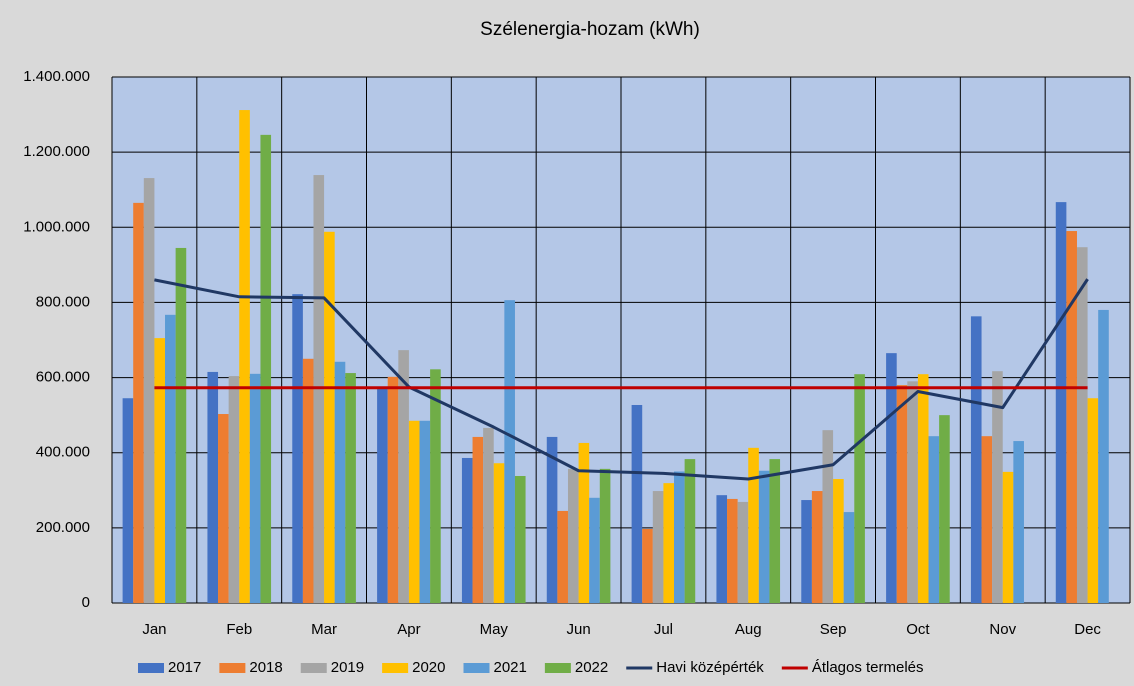  Describe the element at coordinates (428, 667) in the screenshot. I see `legend-label: 2020` at that location.